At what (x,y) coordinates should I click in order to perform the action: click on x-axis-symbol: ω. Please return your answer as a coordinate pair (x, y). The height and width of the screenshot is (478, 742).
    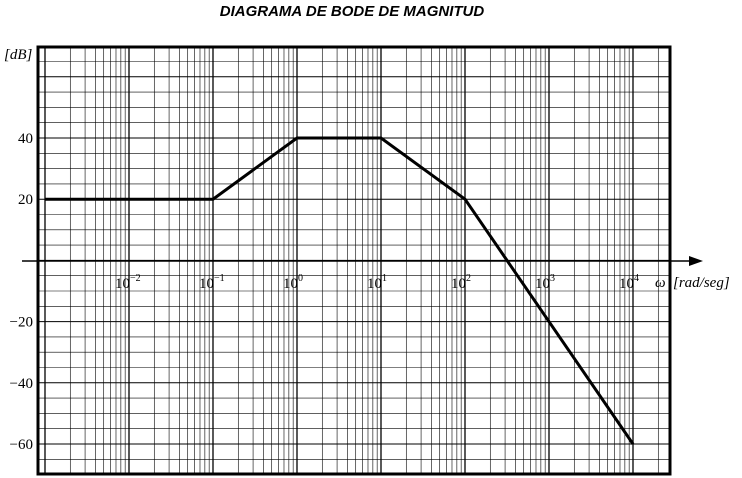
    Looking at the image, I should click on (660, 283).